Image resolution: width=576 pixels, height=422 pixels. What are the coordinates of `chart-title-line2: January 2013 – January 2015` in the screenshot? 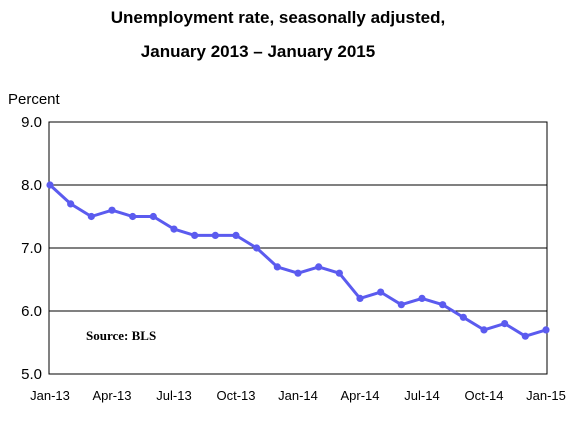 It's located at (258, 51).